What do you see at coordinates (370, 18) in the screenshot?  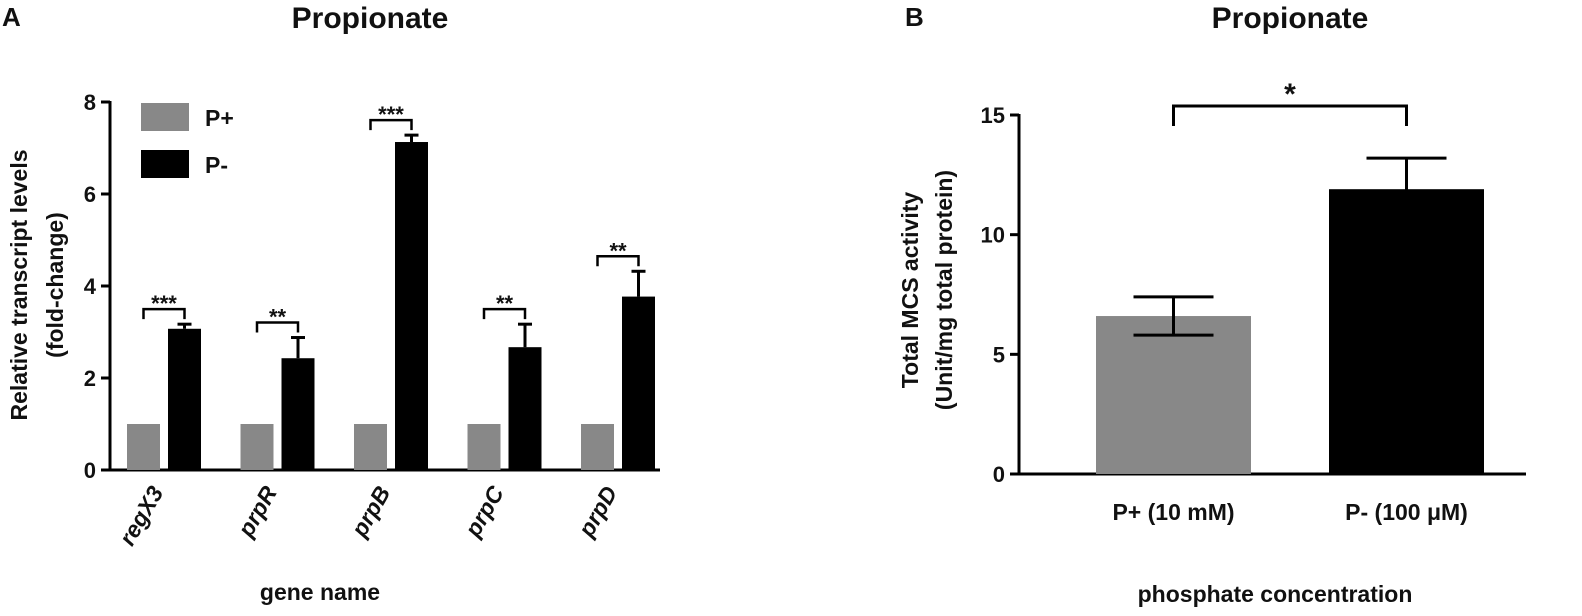 I see `chart-a-title: Propionate` at bounding box center [370, 18].